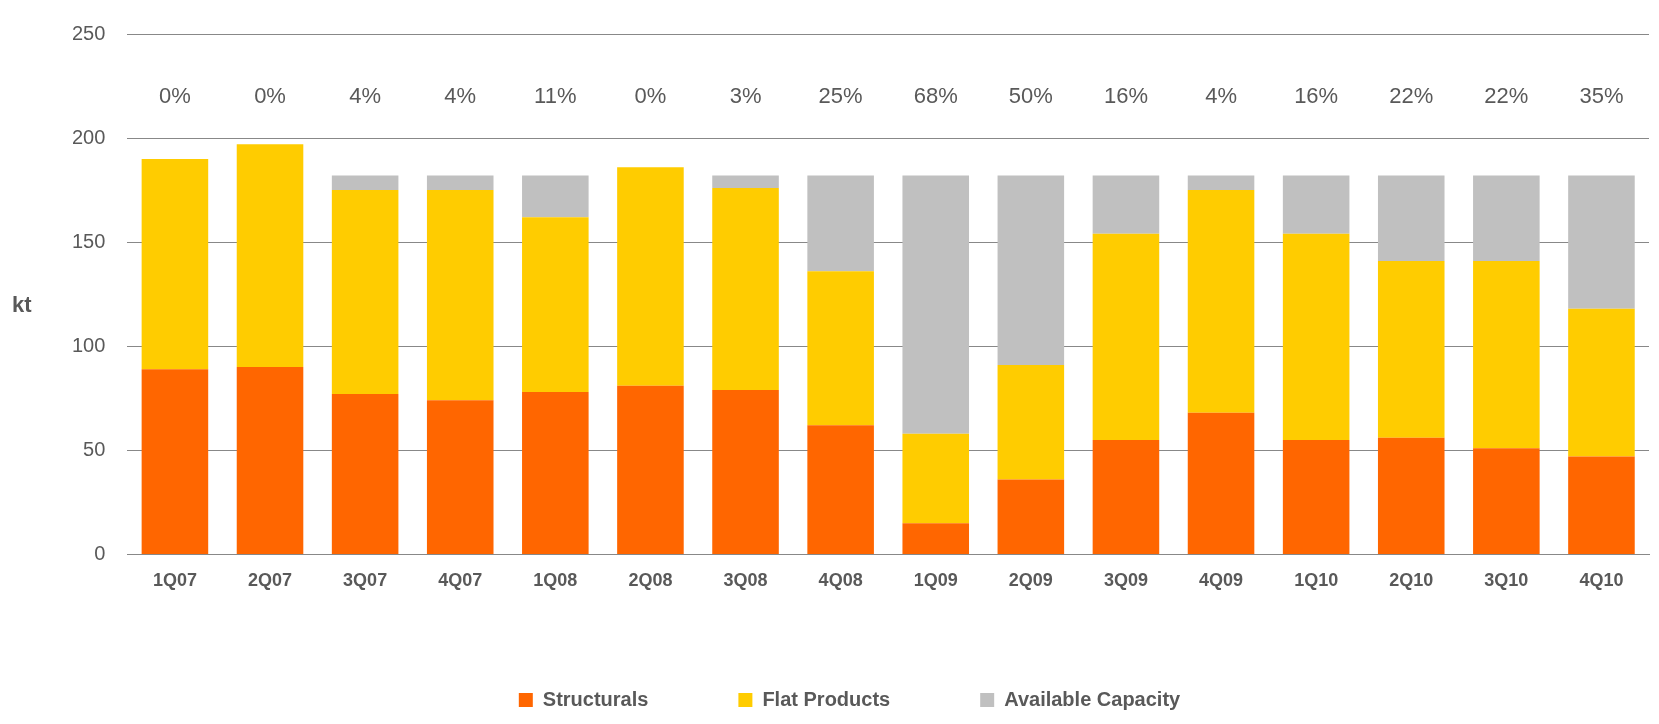  Describe the element at coordinates (1030, 580) in the screenshot. I see `x-tick-label: 2Q09` at that location.